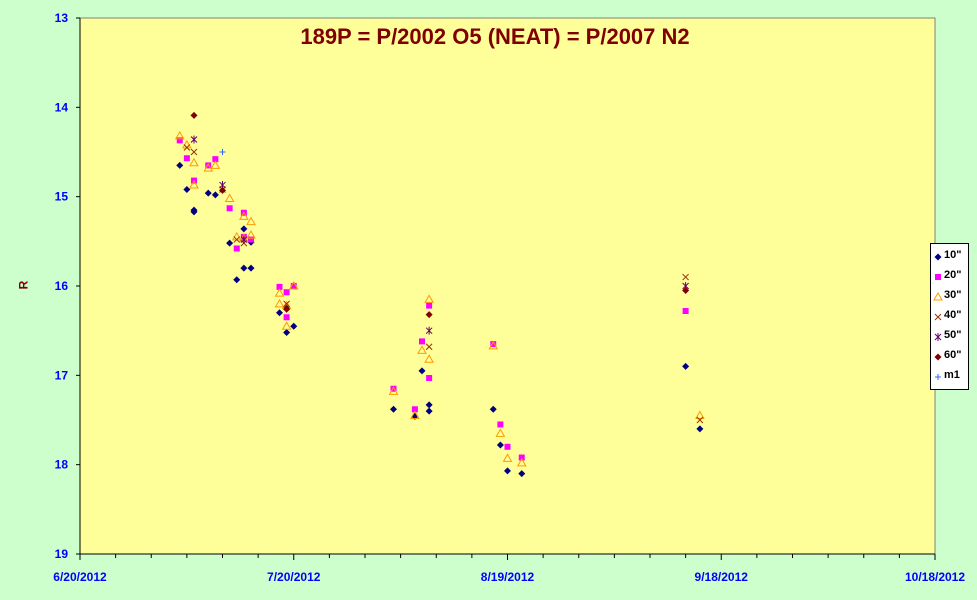 Image resolution: width=977 pixels, height=600 pixels. Describe the element at coordinates (237, 280) in the screenshot. I see `data-point-s0-p7` at that location.